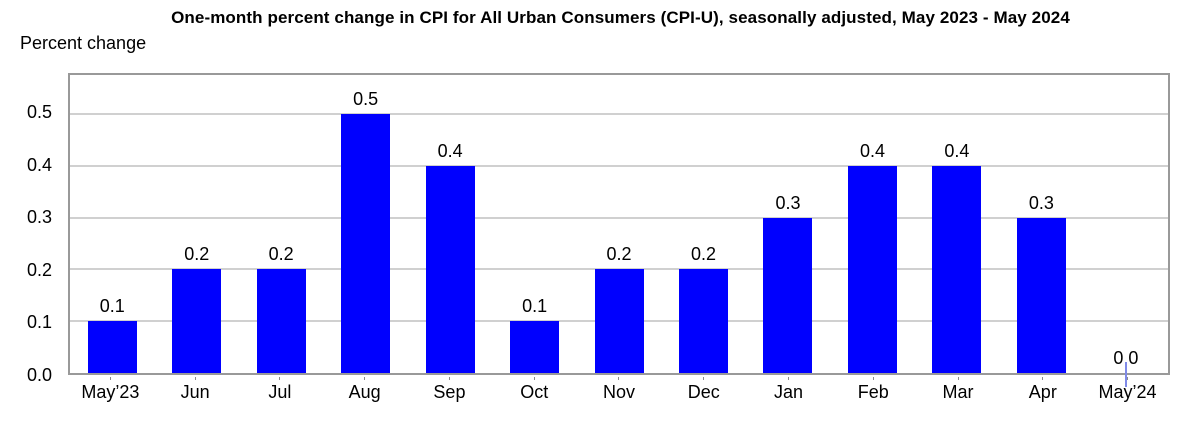  I want to click on bar-value-label: 0.5, so click(366, 98).